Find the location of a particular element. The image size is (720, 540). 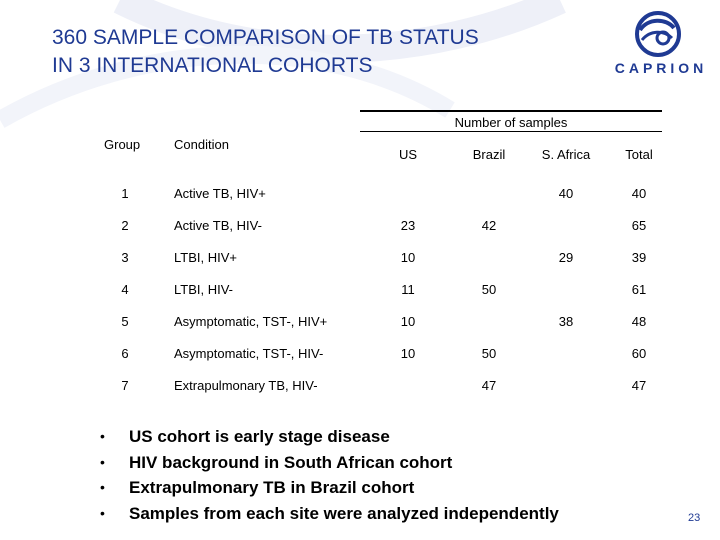

bullet-text: HIV background in South African cohort is located at coordinates (291, 462).